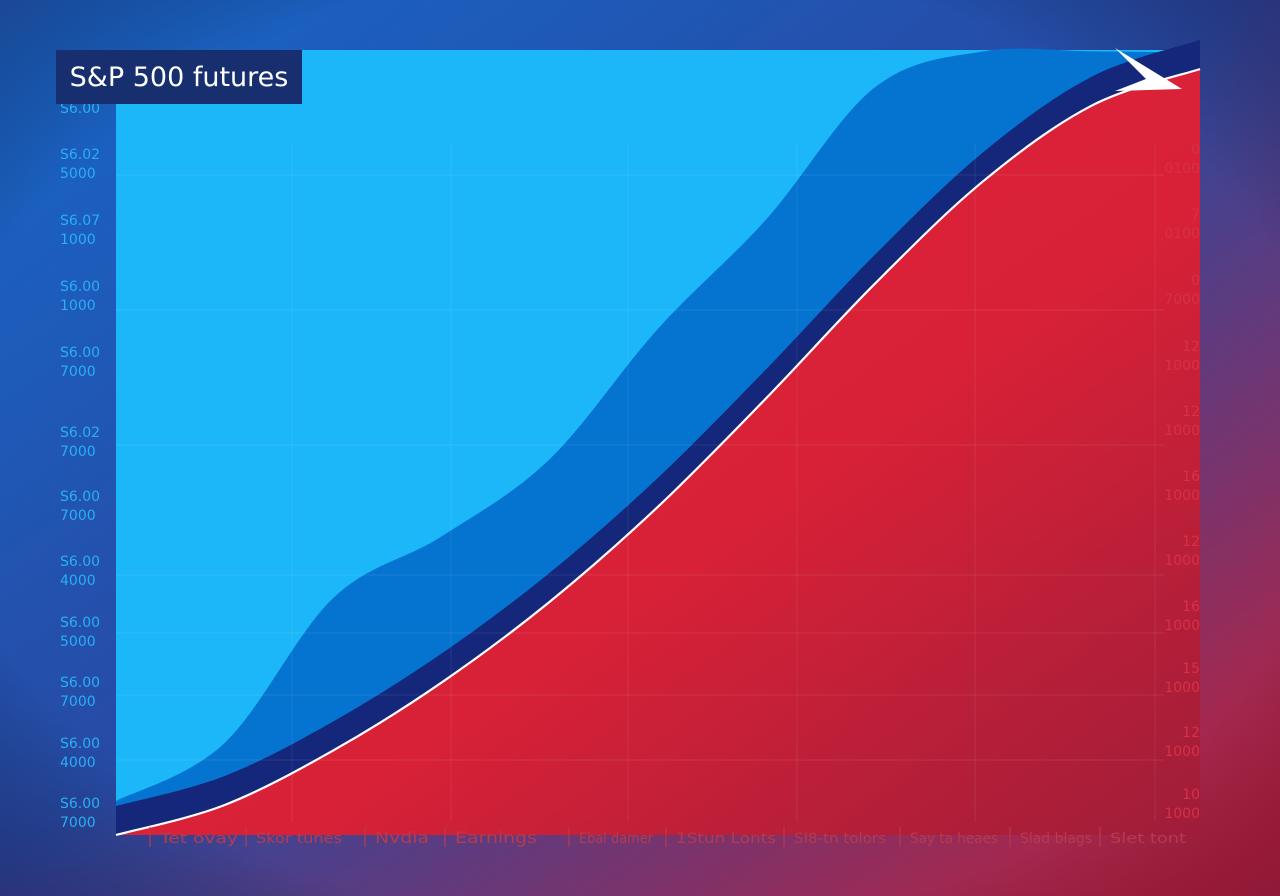 Image resolution: width=1280 pixels, height=896 pixels. What do you see at coordinates (616, 839) in the screenshot?
I see `bottom-axis-tick-label: Ebal damer` at bounding box center [616, 839].